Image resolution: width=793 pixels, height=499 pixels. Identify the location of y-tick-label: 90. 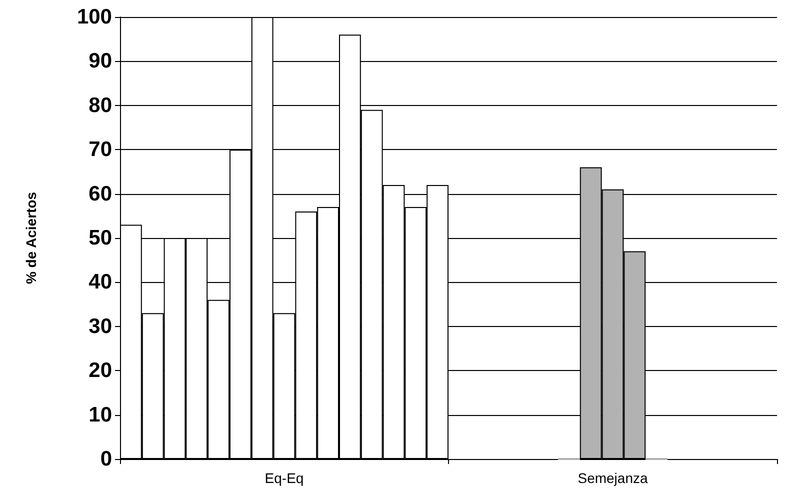
(100, 61).